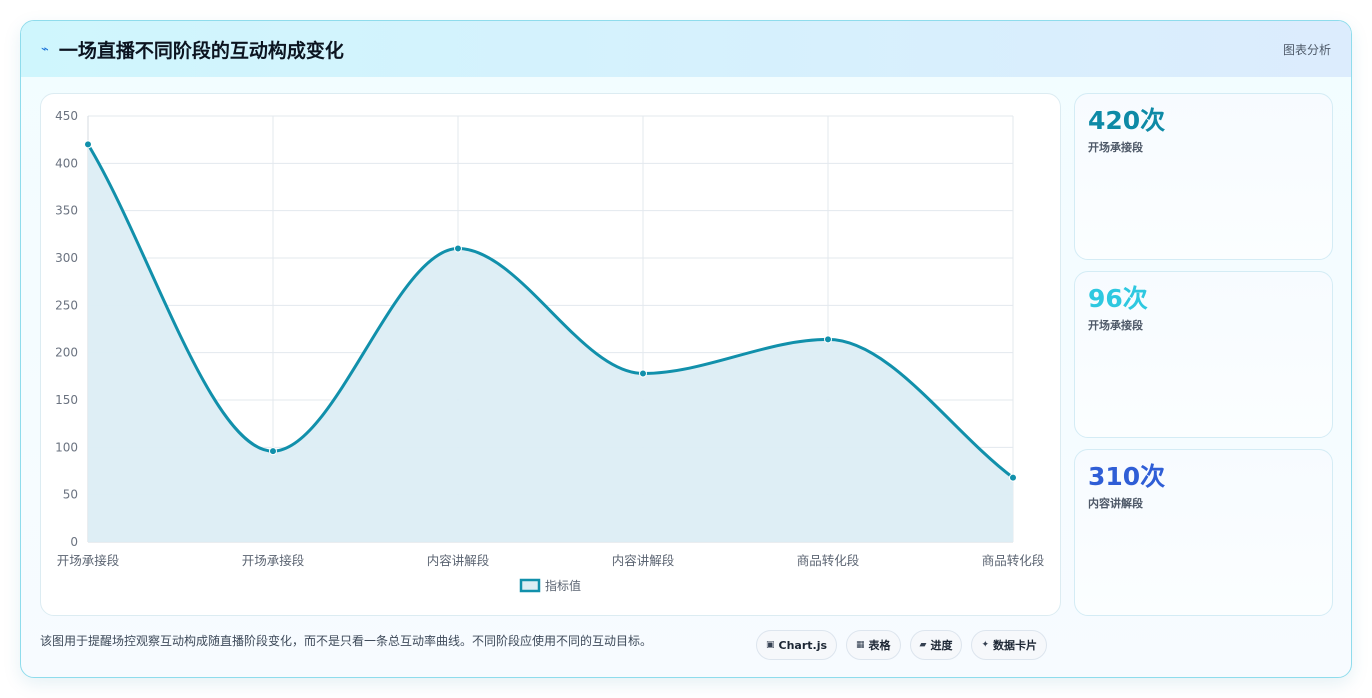  I want to click on header-tag: 图表分析, so click(1306, 50).